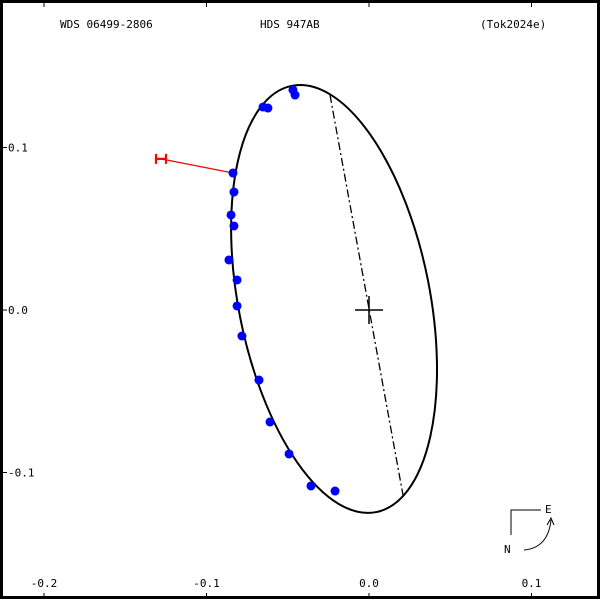  What do you see at coordinates (161, 158) in the screenshot?
I see `hipparcos-marker` at bounding box center [161, 158].